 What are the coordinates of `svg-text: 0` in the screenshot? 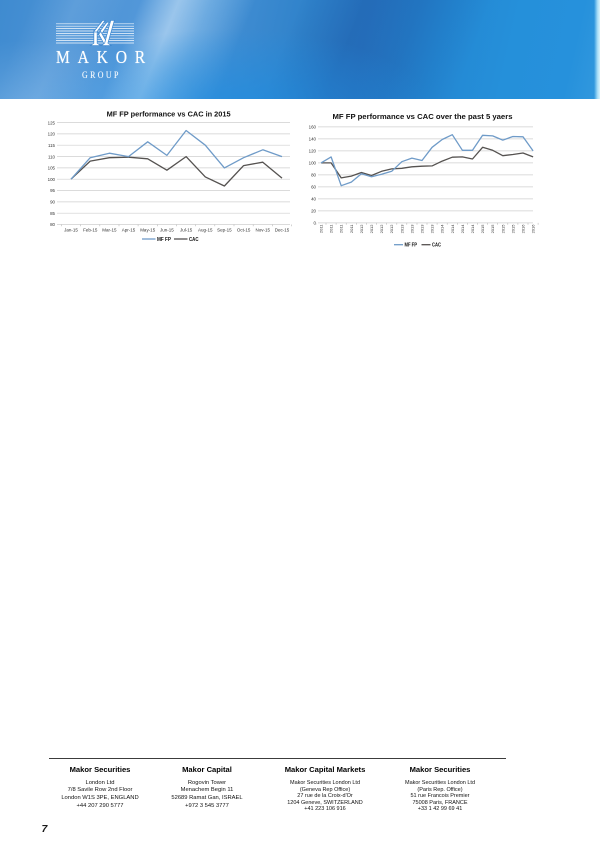 It's located at (315, 223).